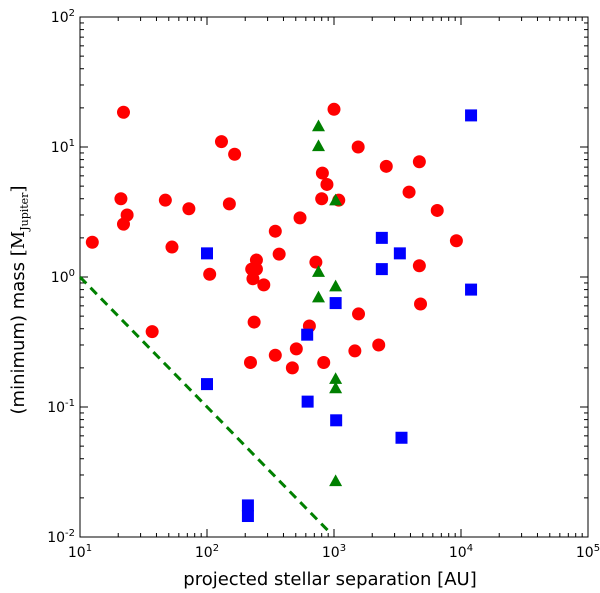  I want to click on x-tick-label: 105, so click(588, 552).